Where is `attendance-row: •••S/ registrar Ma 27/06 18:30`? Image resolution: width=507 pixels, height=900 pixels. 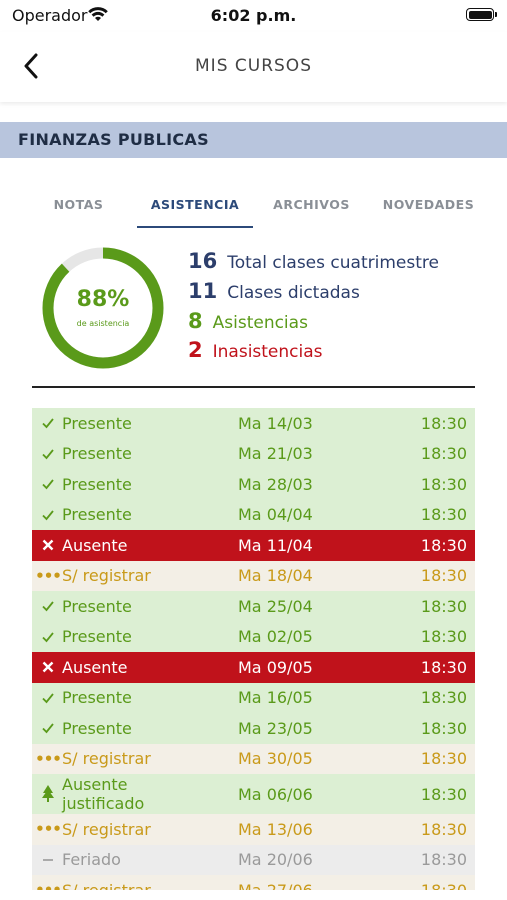
attendance-row: •••S/ registrar Ma 27/06 18:30 is located at coordinates (253, 882).